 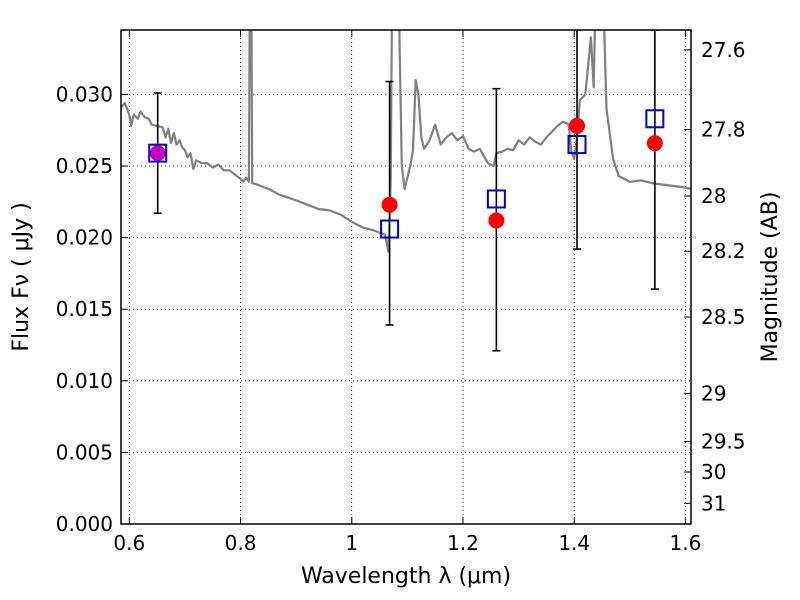 I want to click on right-tick-label: 27.6, so click(x=723, y=50).